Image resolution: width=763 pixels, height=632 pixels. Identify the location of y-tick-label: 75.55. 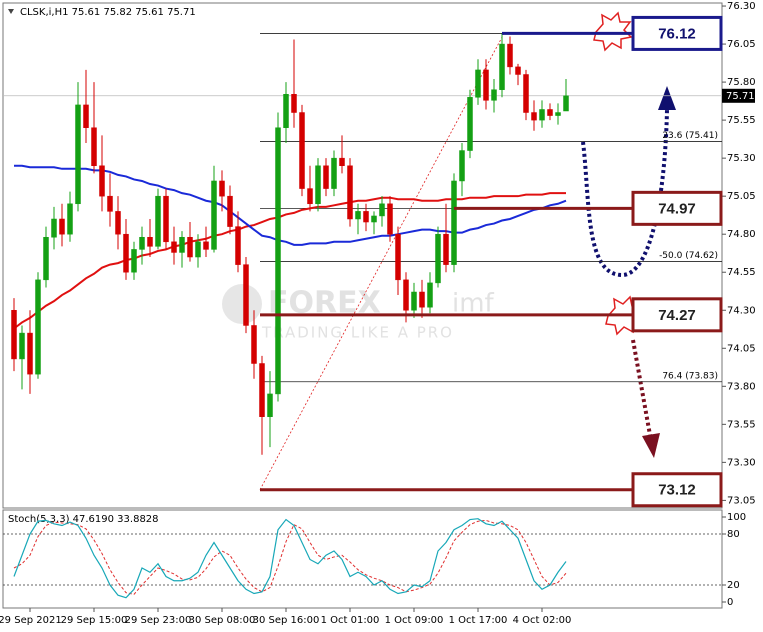
(741, 120).